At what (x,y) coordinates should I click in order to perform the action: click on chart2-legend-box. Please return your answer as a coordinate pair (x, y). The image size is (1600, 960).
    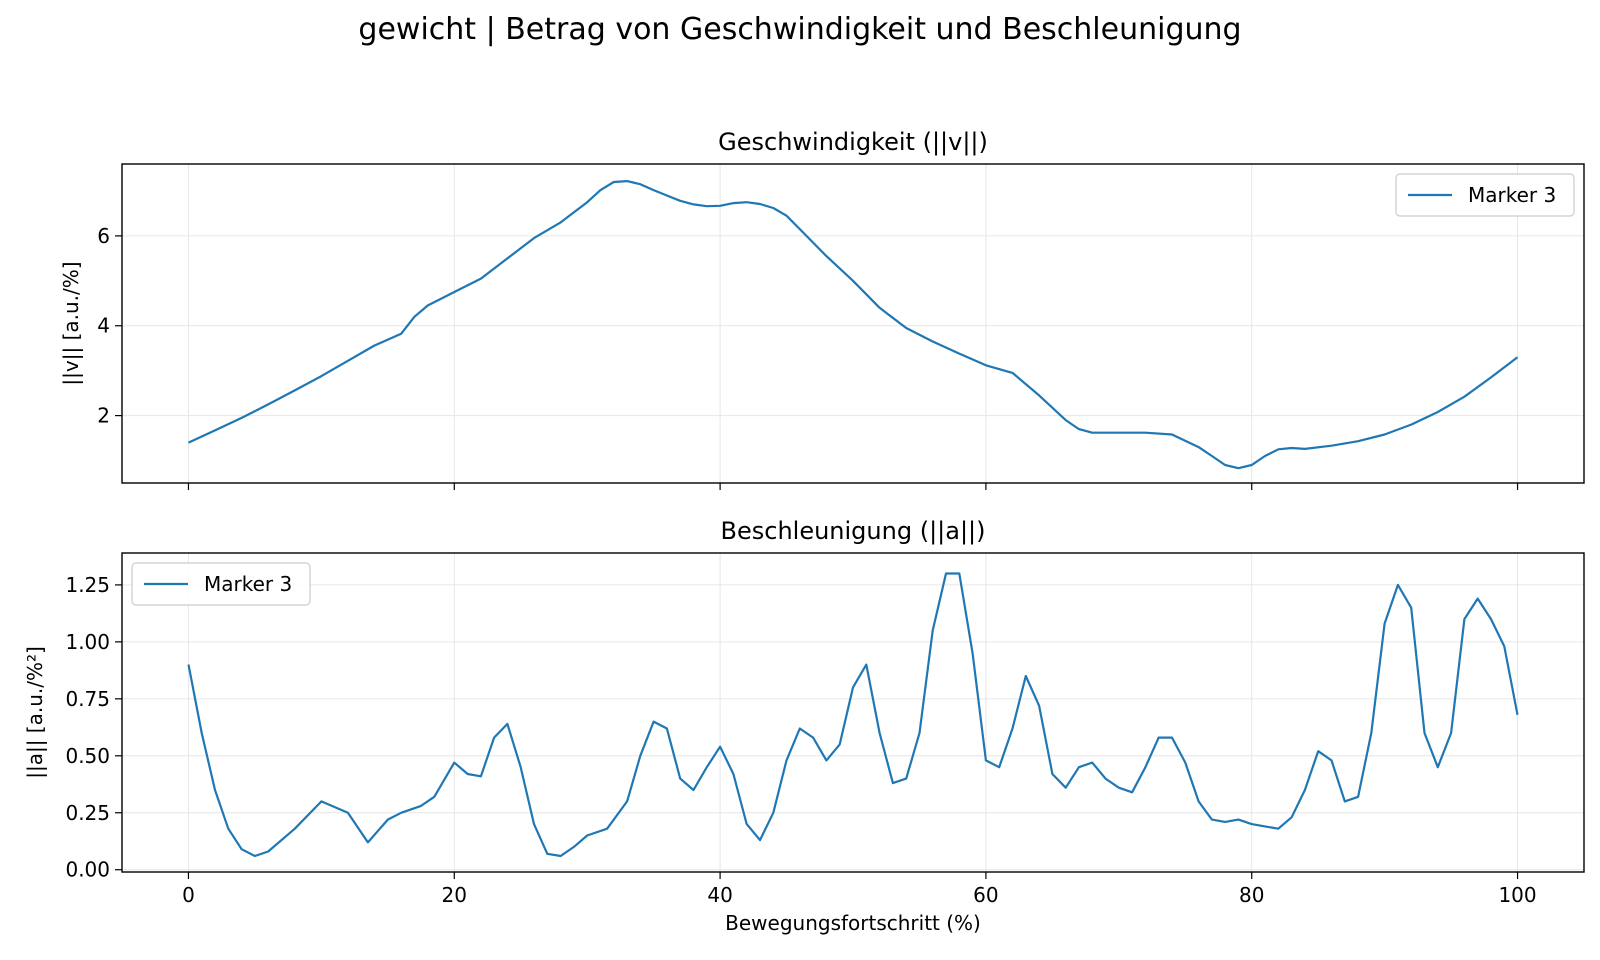
    Looking at the image, I should click on (221, 584).